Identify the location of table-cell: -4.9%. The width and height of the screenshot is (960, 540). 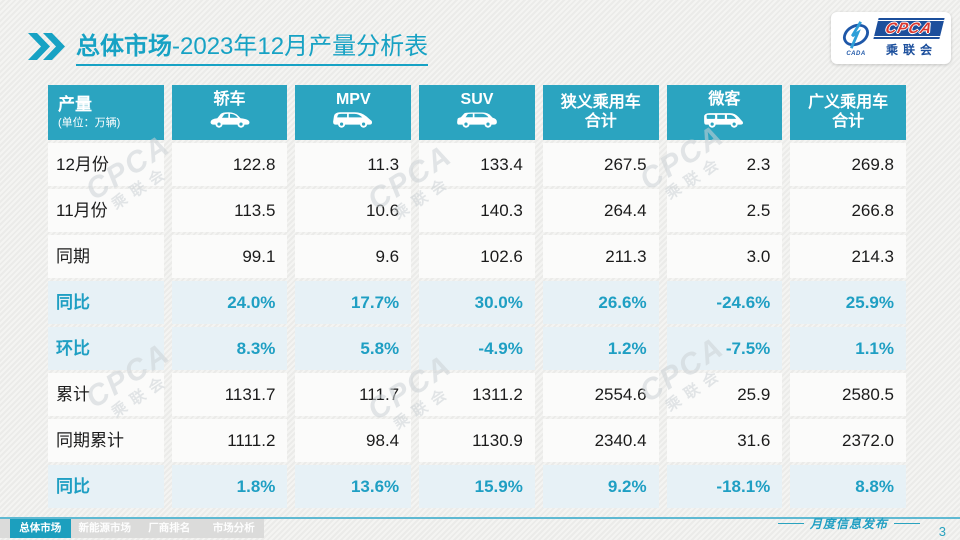
(477, 348).